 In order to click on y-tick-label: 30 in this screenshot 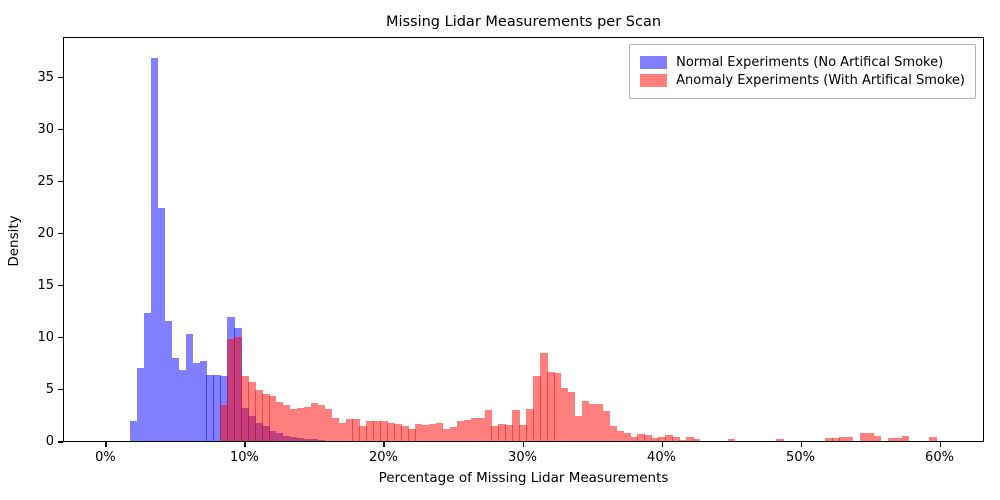, I will do `click(45, 129)`.